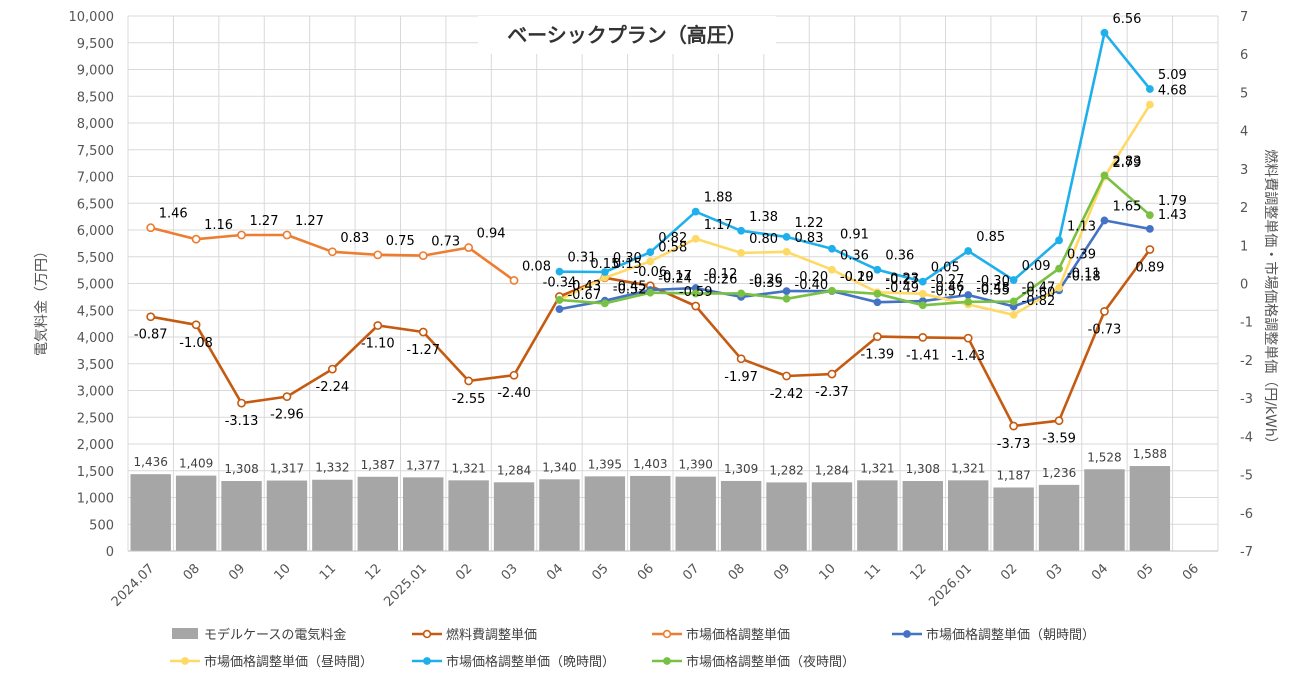 Image resolution: width=1298 pixels, height=684 pixels. I want to click on point-value-label: 1.65, so click(1126, 206).